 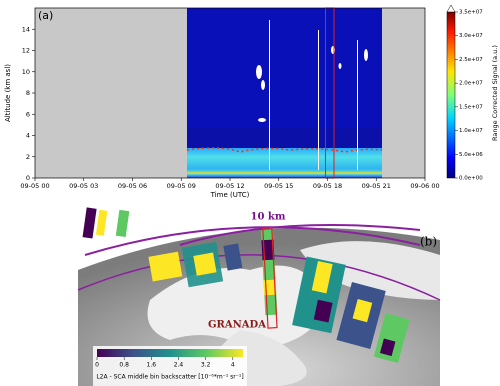 I want to click on site-label: GRANADA, so click(x=237, y=325).